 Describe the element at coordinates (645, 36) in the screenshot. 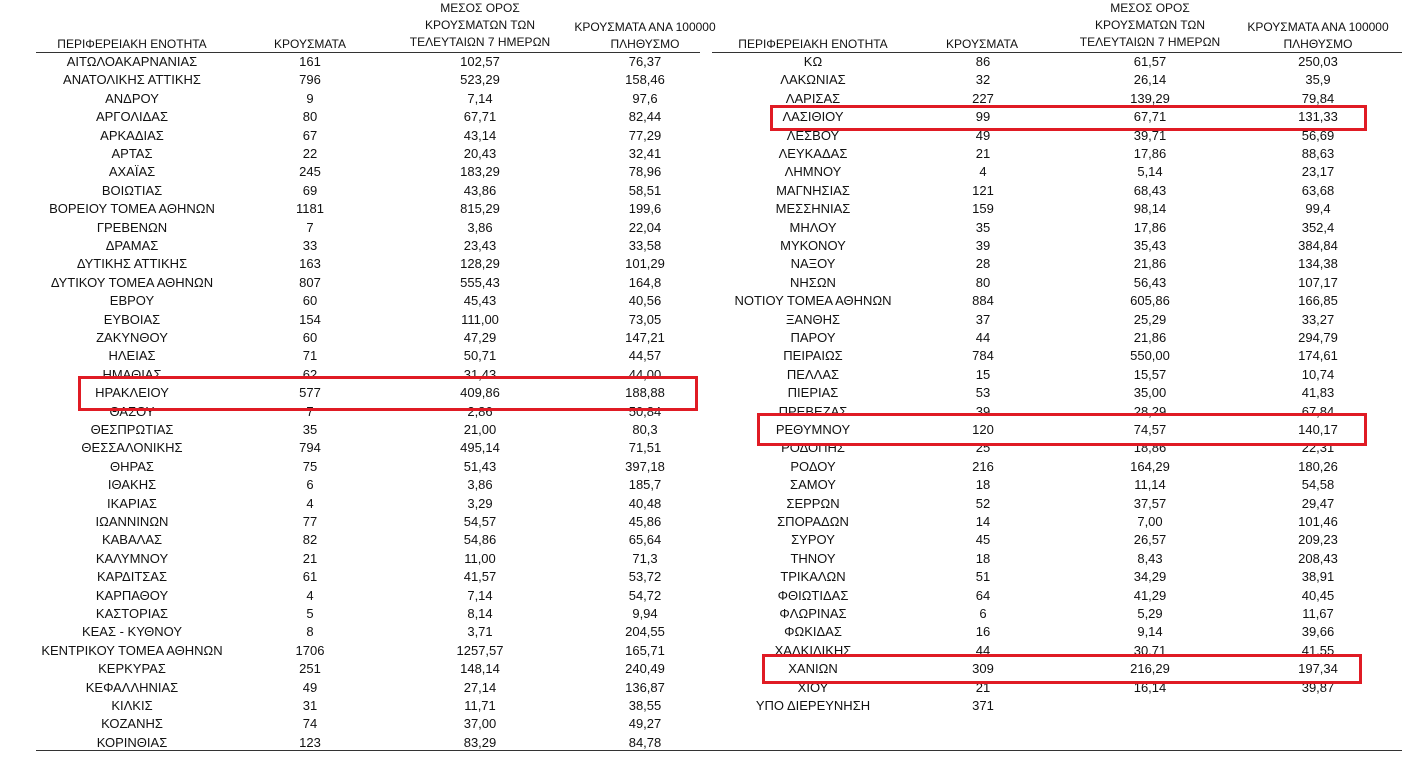

I see `left-header-per100k: ΚΡΟΥΣΜΑΤΑ ΑΝΑ 100000 ΠΛΗΘΥΣΜΟ` at that location.